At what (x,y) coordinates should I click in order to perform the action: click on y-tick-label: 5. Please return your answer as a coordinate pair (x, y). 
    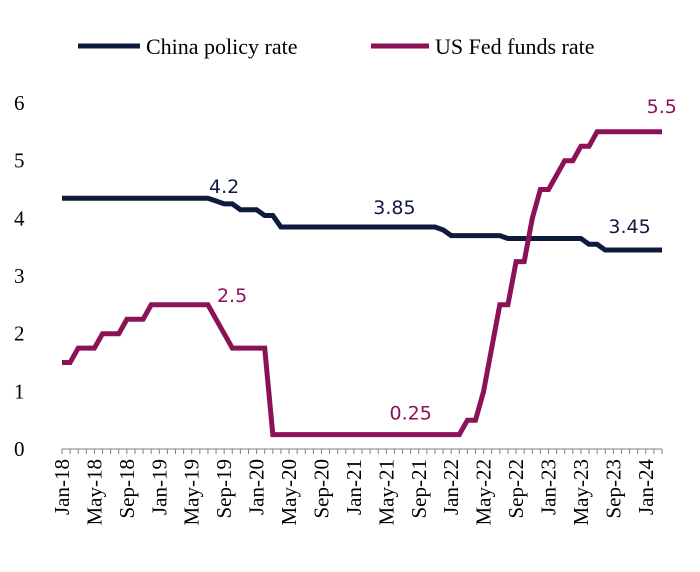
    Looking at the image, I should click on (19, 161).